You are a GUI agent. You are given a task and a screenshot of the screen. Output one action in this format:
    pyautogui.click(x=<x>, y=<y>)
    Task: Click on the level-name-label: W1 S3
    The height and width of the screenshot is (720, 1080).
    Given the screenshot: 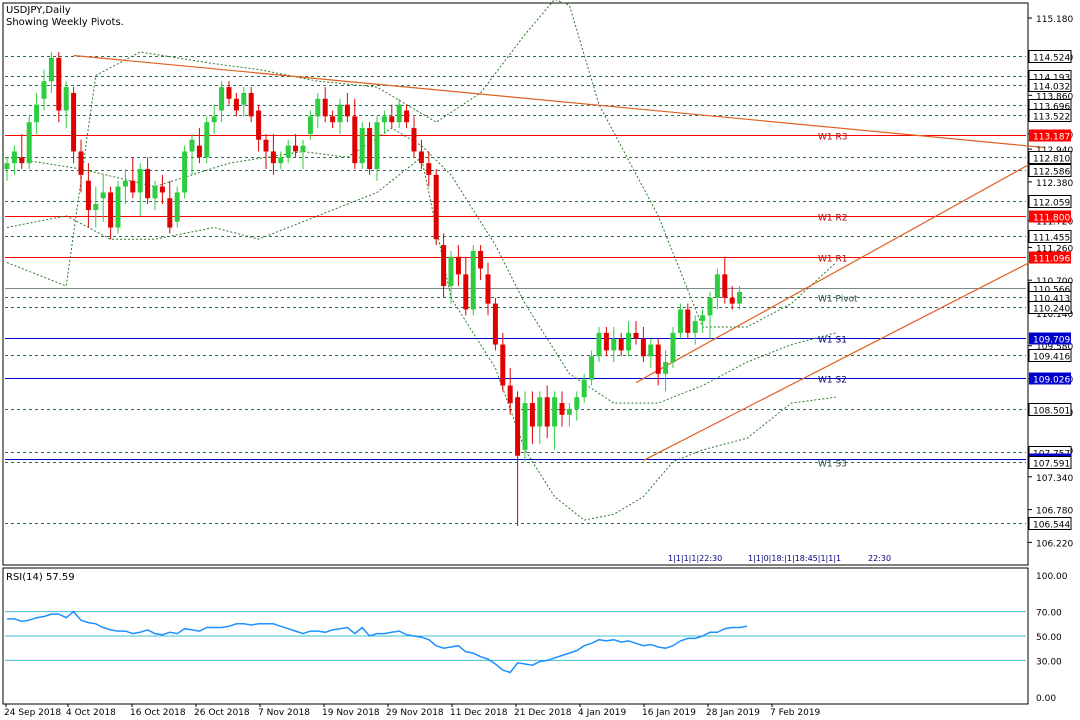 What is the action you would take?
    pyautogui.click(x=832, y=465)
    